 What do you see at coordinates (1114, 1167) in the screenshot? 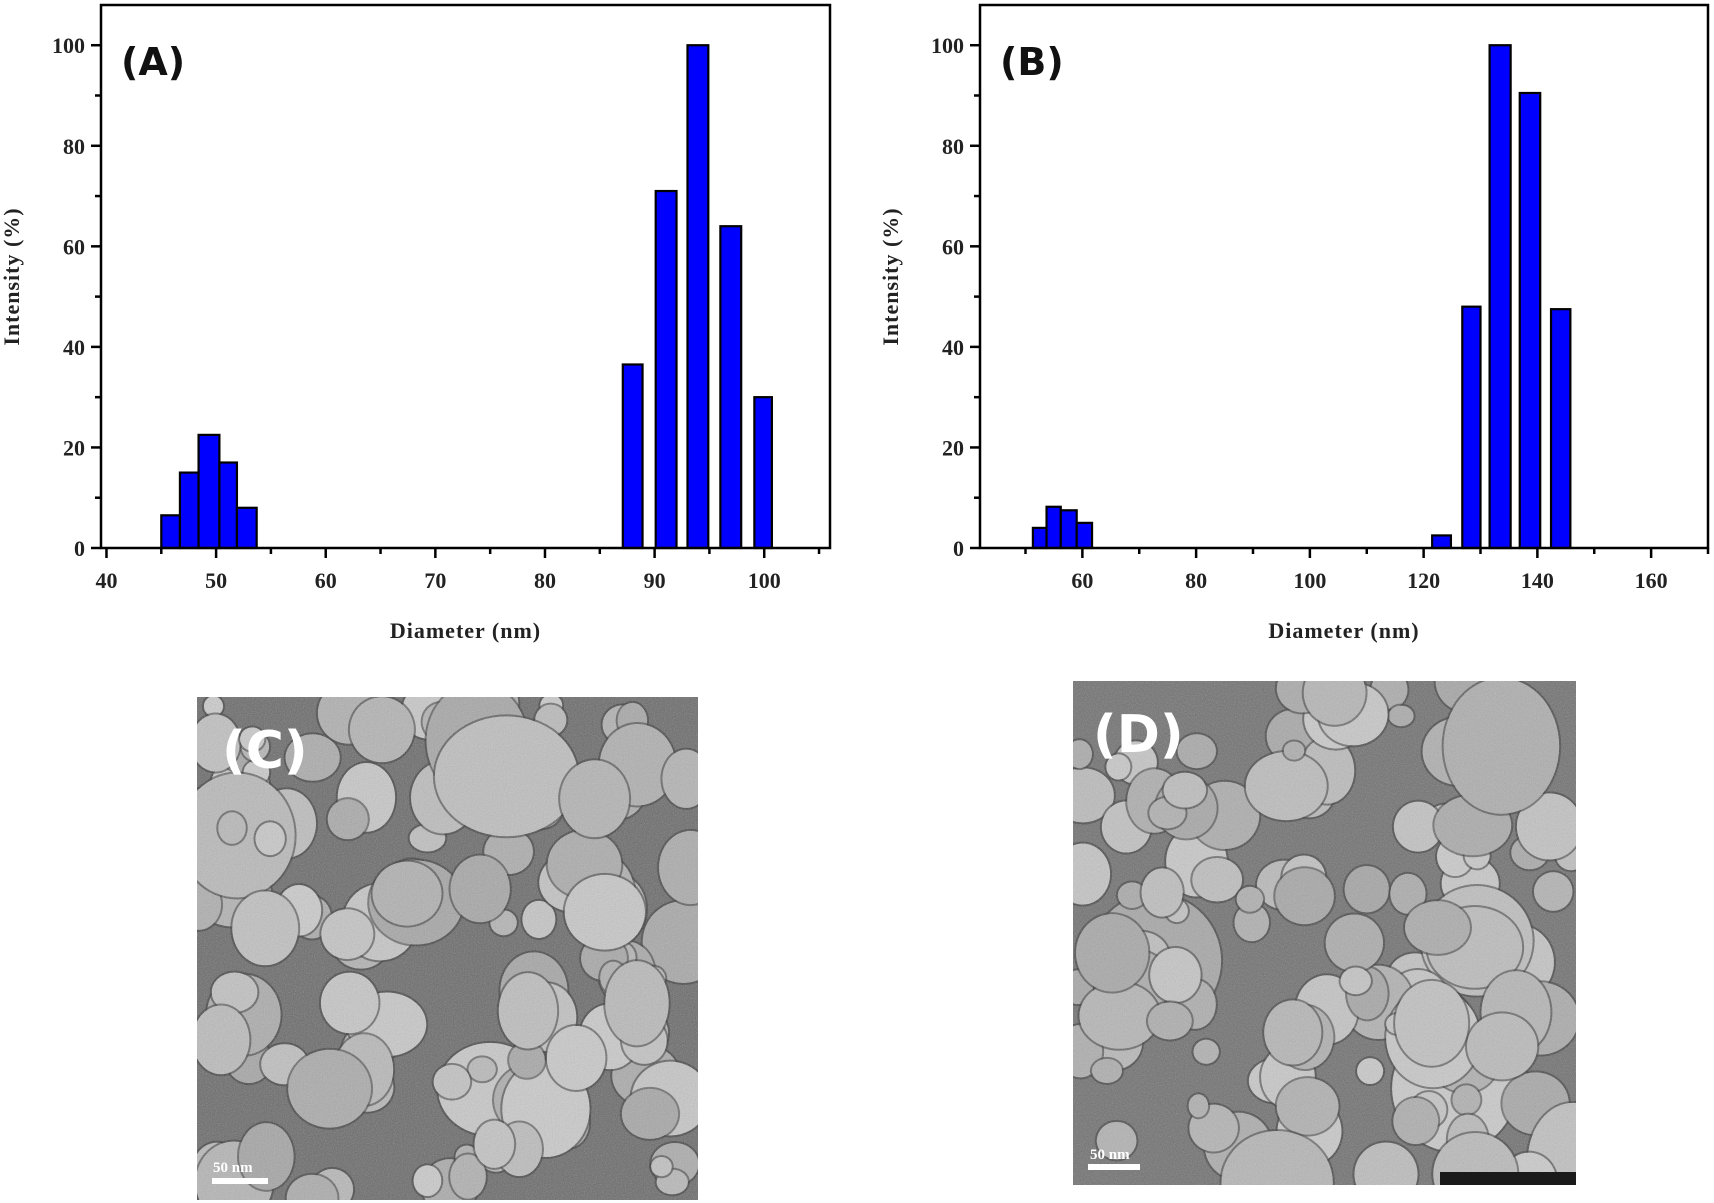
I see `scale-bar-d` at bounding box center [1114, 1167].